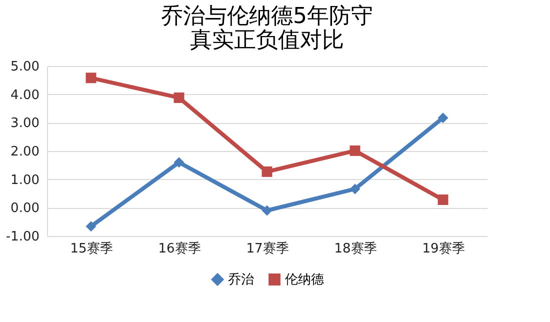 This screenshot has width=550, height=322. Describe the element at coordinates (267, 16) in the screenshot. I see `text: 乔治与伦纳德5年防守` at that location.